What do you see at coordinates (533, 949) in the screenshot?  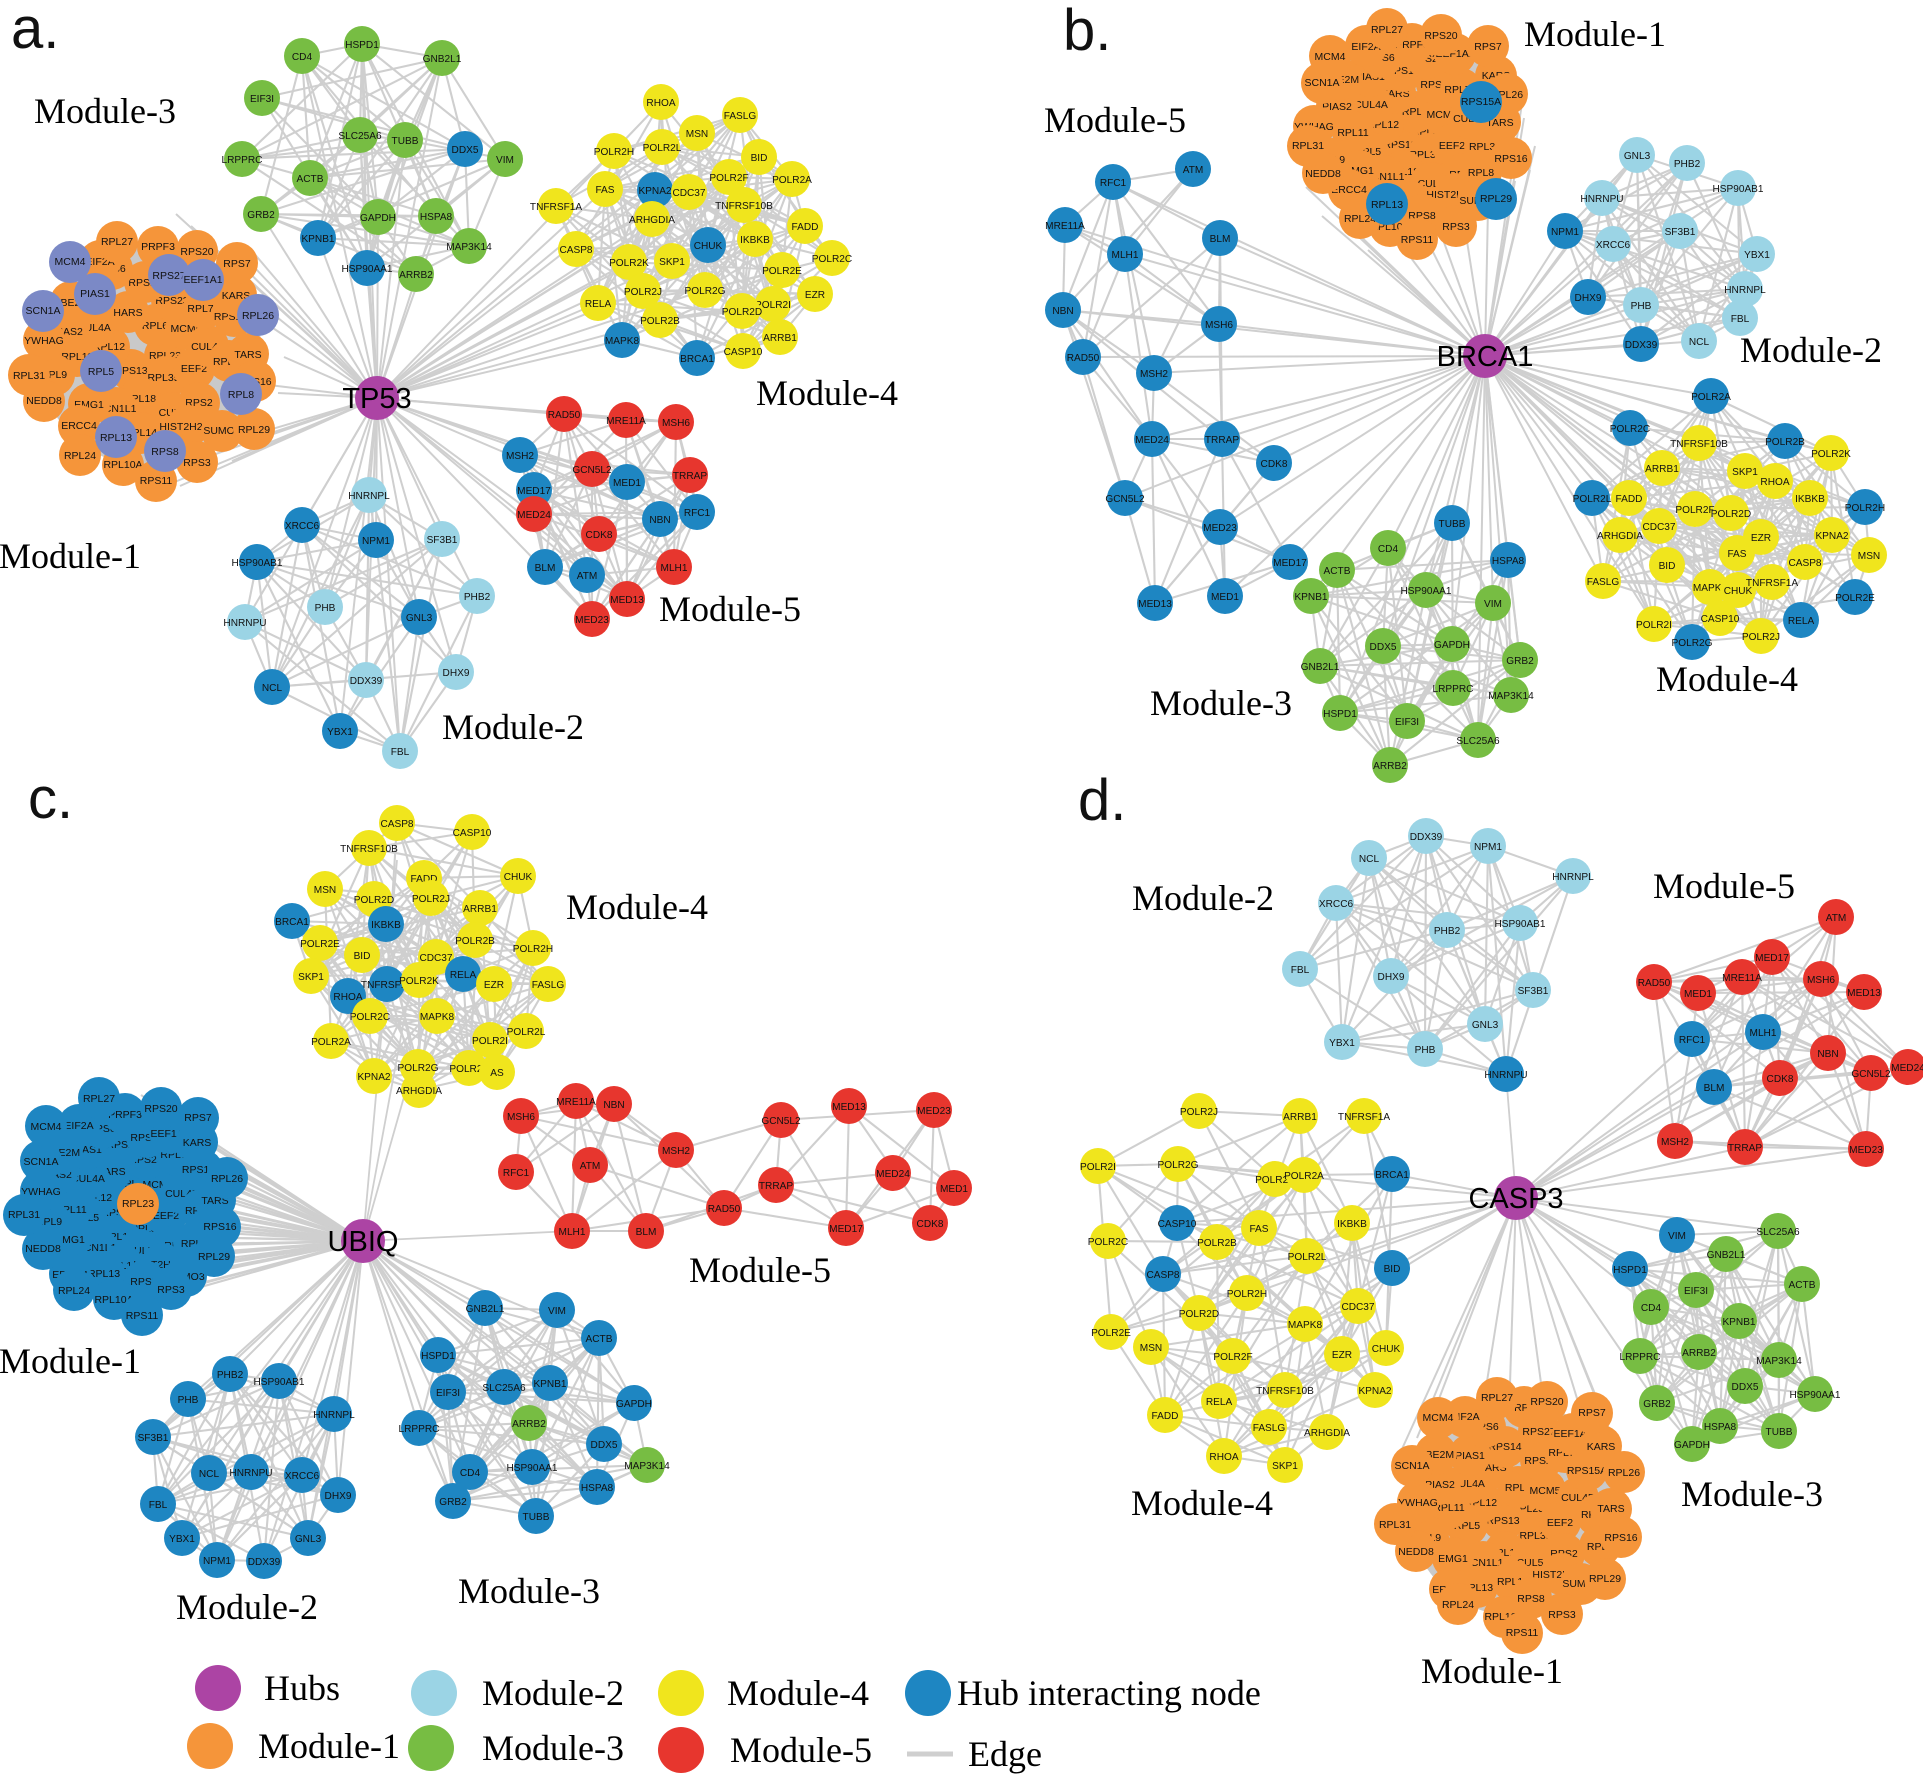 I see `svg-text: POLR2H` at bounding box center [533, 949].